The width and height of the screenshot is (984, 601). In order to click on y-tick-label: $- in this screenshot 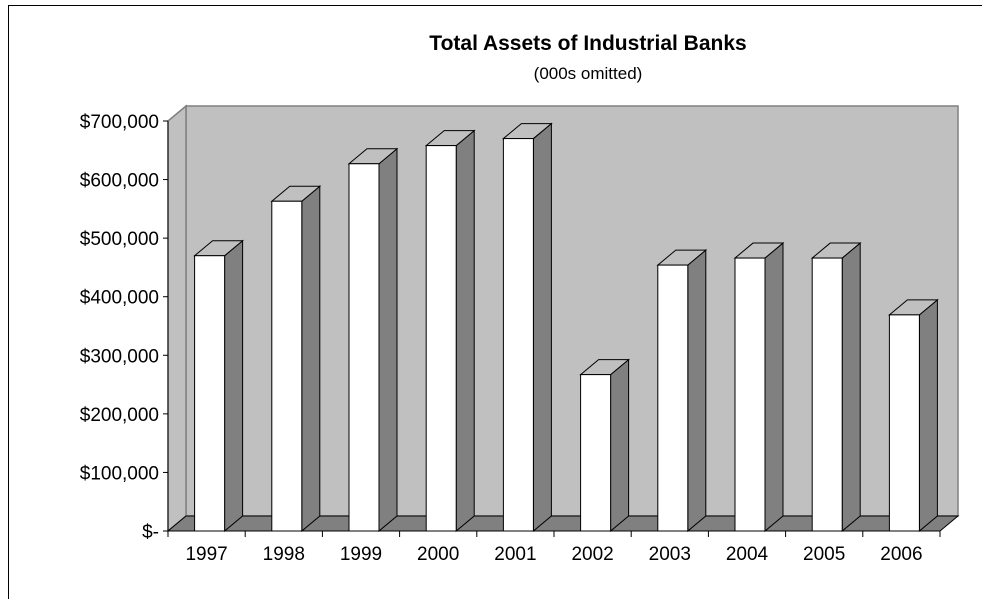, I will do `click(150, 532)`.